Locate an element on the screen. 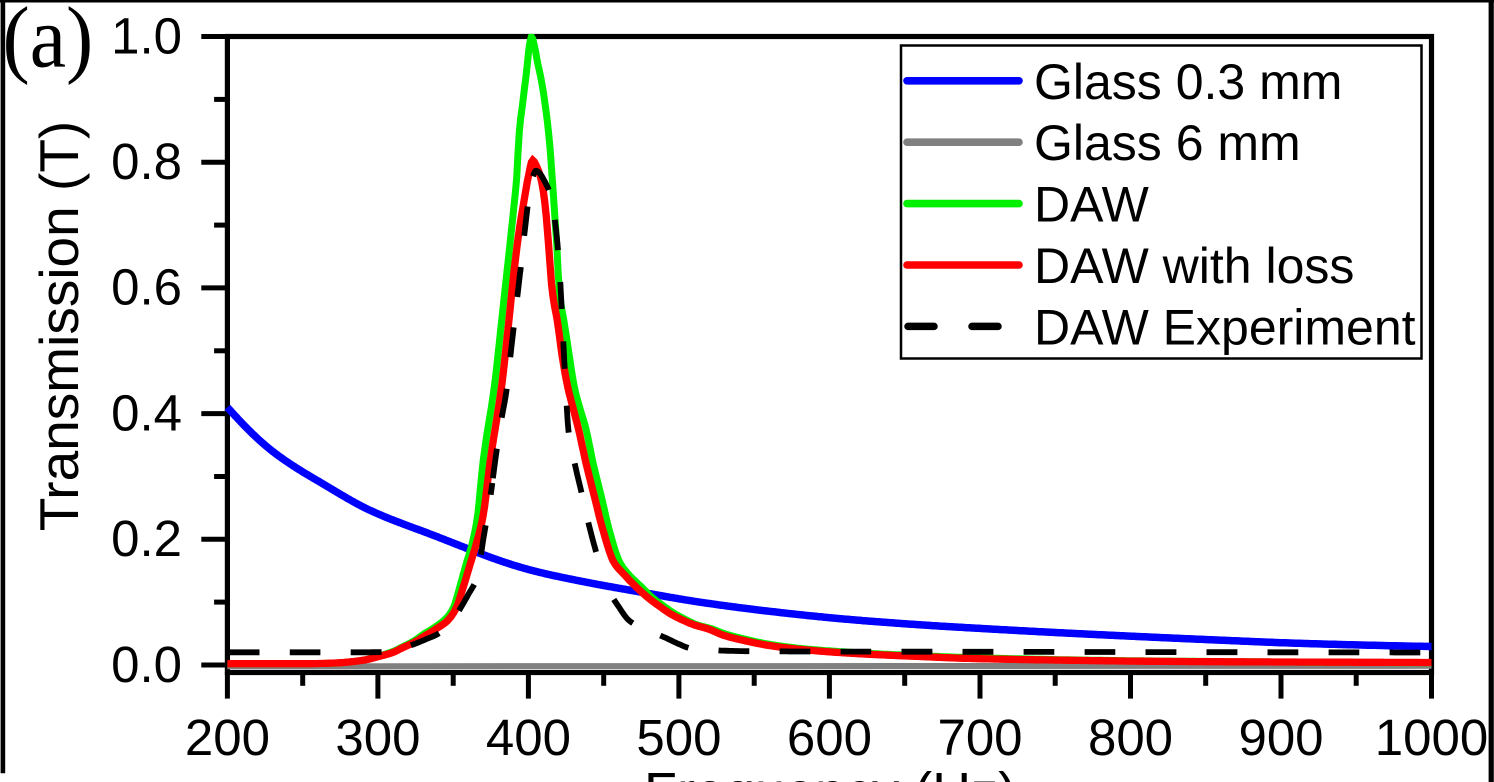  svg-text: Frequency (Hz) is located at coordinates (830, 772).